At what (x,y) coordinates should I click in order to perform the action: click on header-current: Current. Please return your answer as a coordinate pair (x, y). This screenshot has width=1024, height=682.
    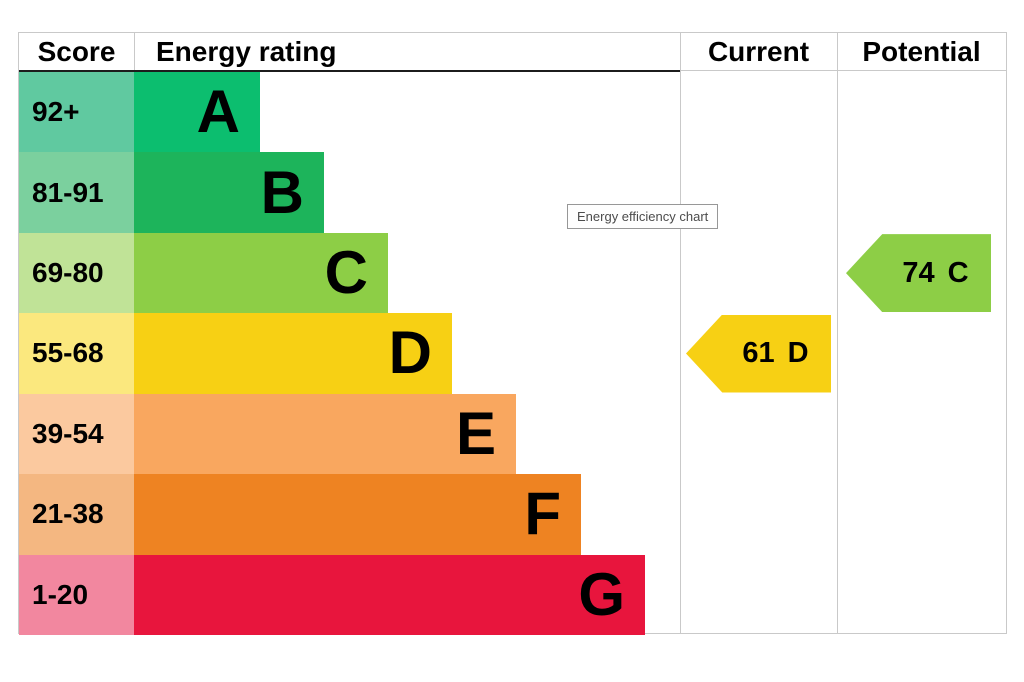
    Looking at the image, I should click on (758, 51).